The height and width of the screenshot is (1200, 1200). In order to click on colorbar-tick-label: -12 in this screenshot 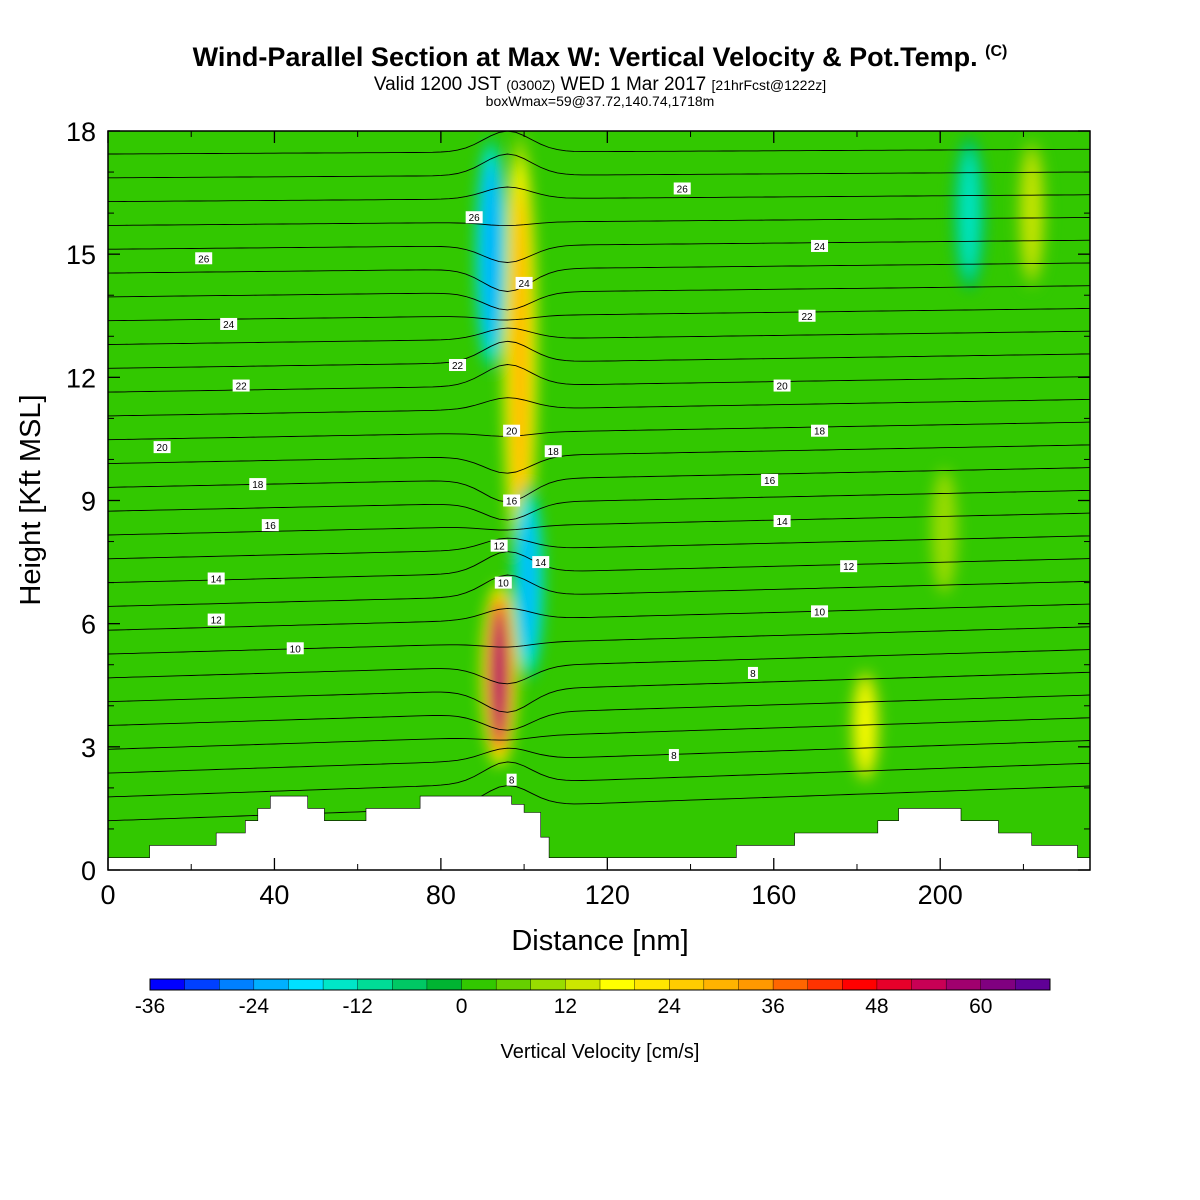, I will do `click(358, 1006)`.